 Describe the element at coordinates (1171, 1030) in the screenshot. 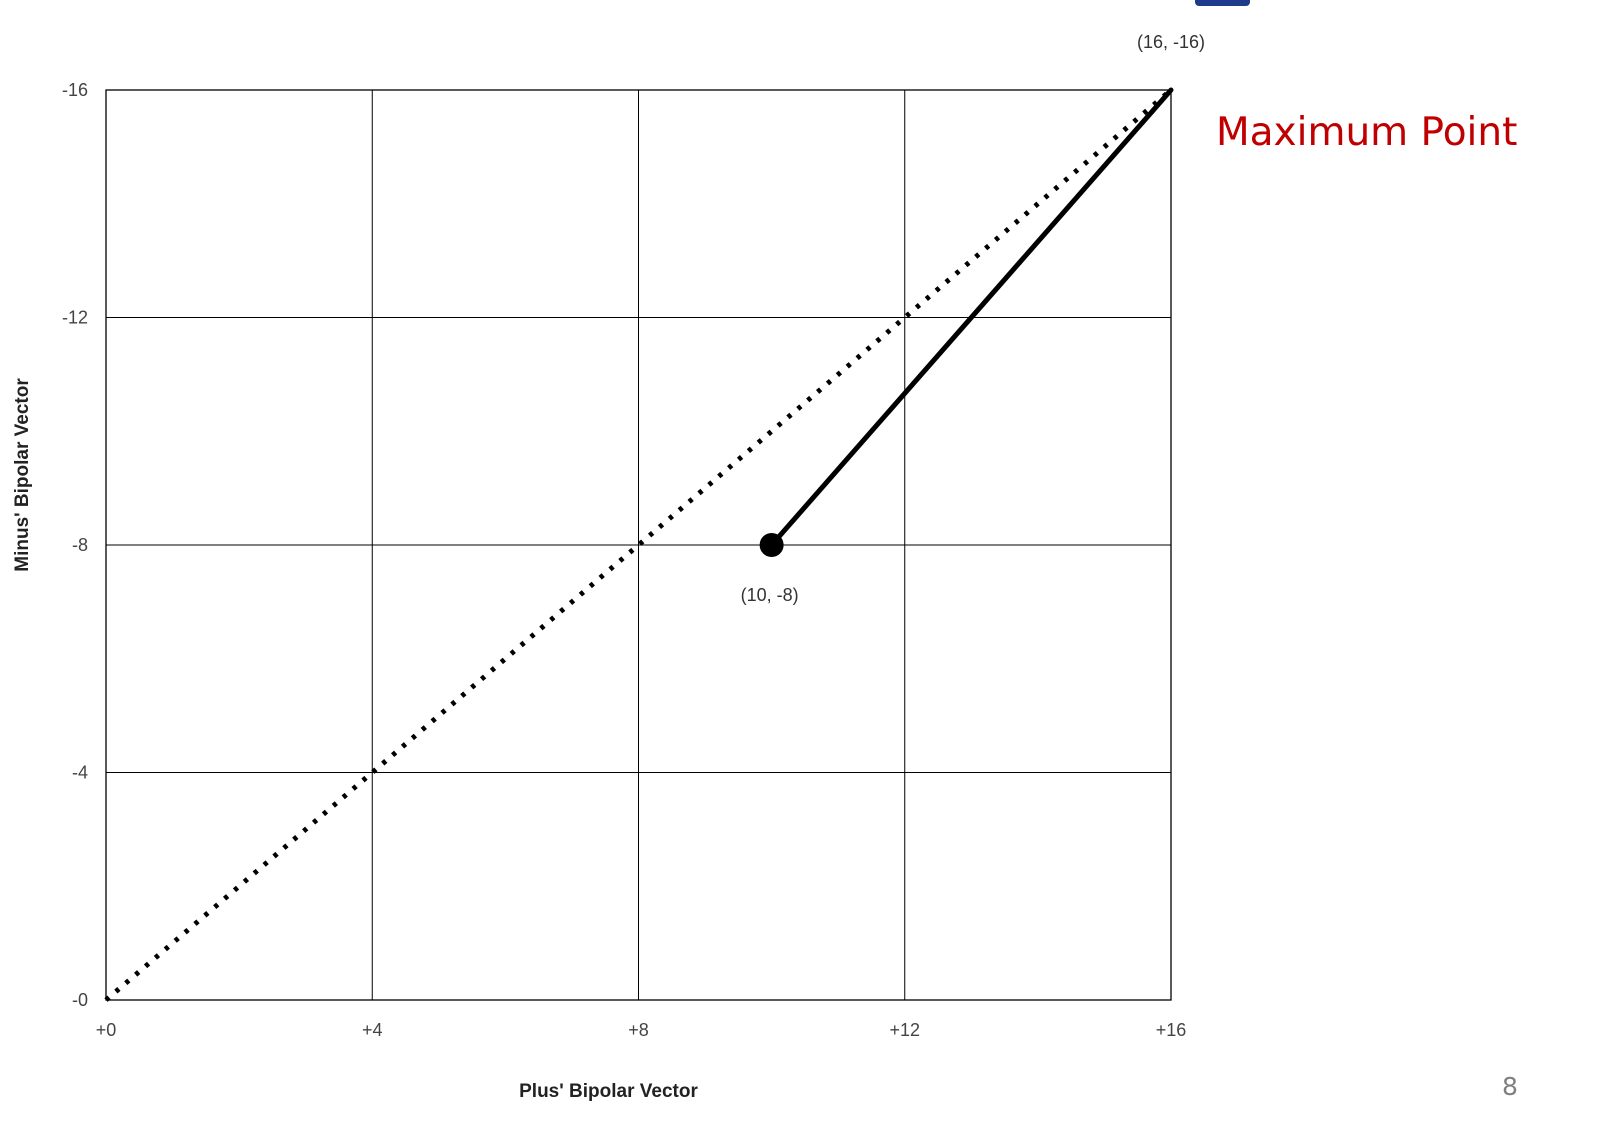

I see `x-tick-label: +16` at that location.